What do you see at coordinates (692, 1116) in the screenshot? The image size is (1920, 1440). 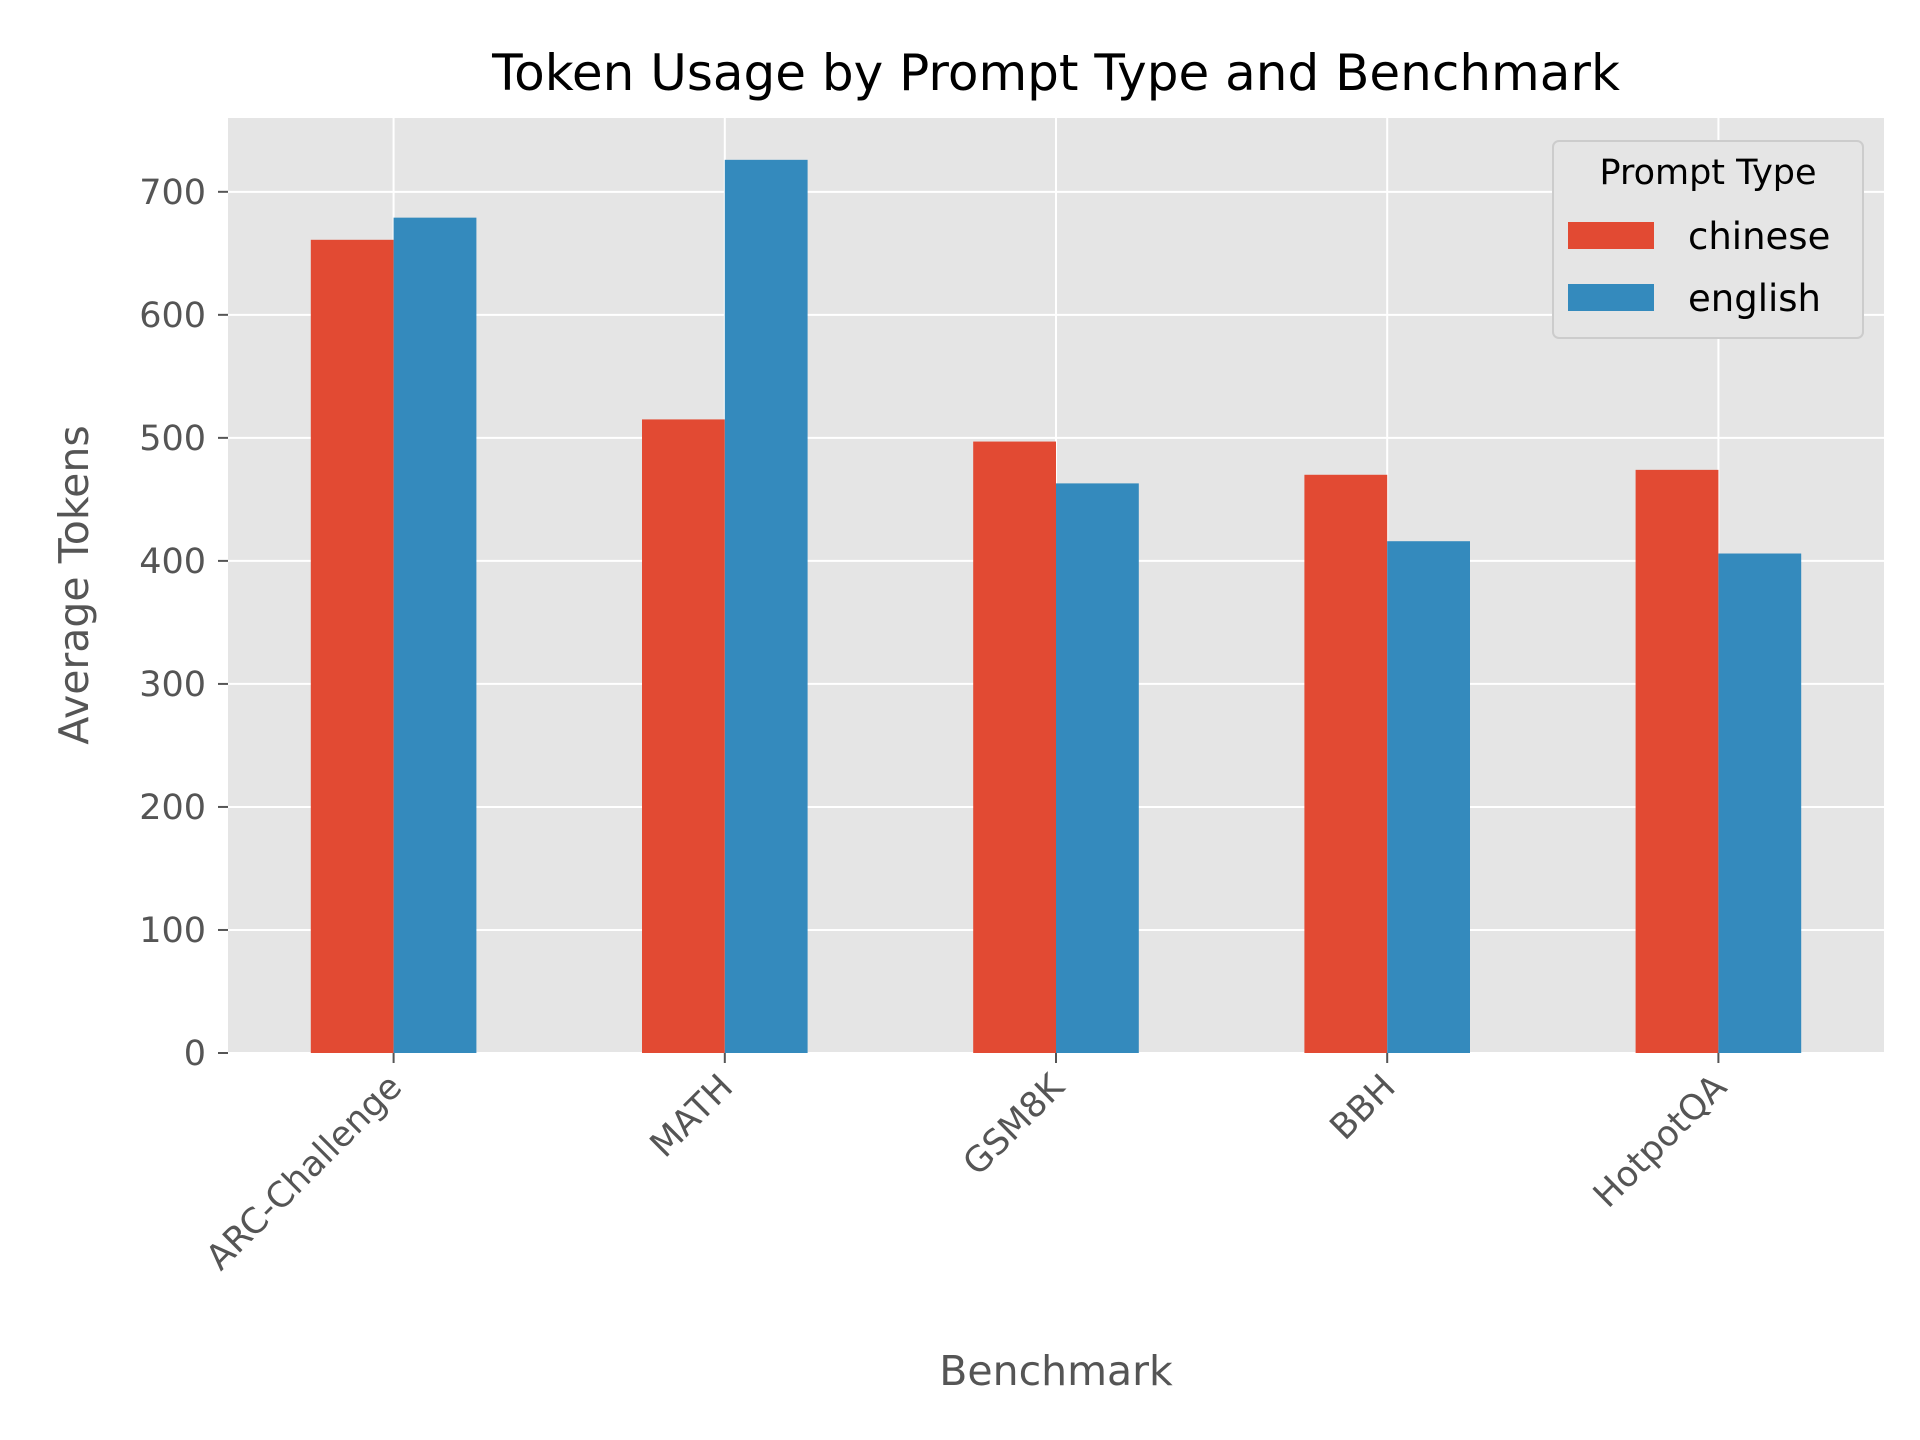 I see `x-tick-label: MATH` at bounding box center [692, 1116].